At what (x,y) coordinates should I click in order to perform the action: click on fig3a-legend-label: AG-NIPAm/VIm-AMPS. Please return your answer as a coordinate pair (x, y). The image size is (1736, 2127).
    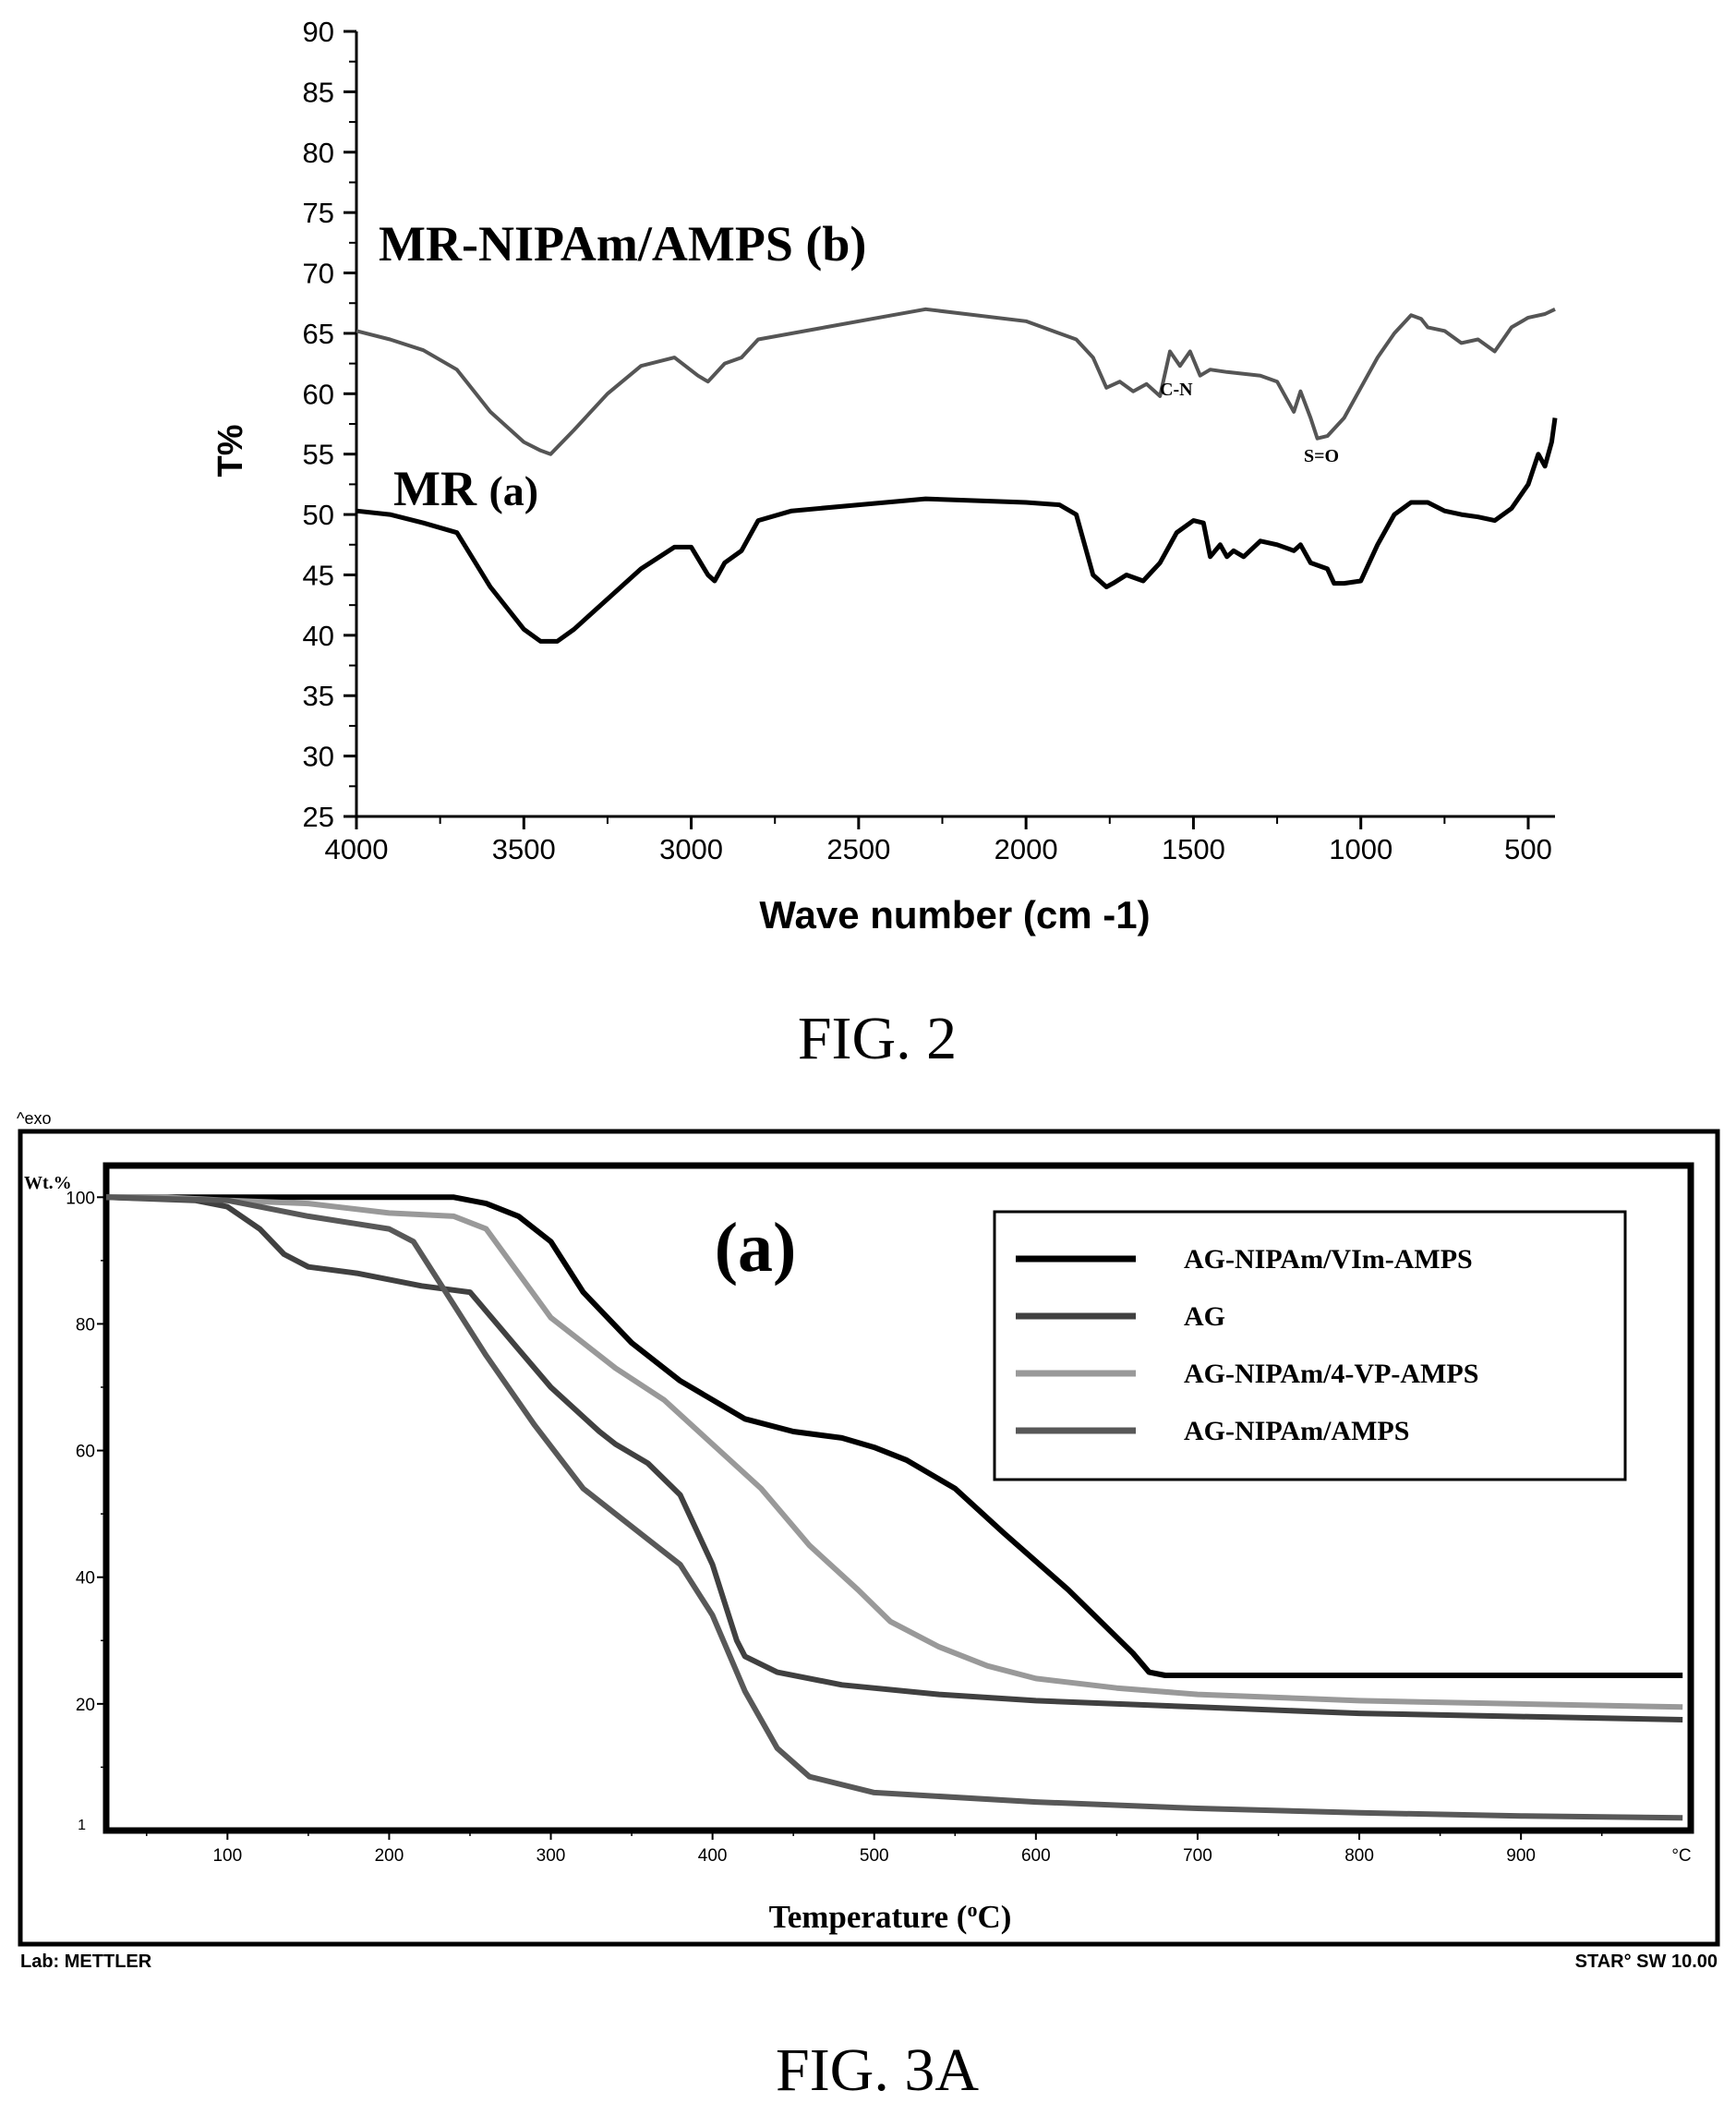
    Looking at the image, I should click on (1328, 1259).